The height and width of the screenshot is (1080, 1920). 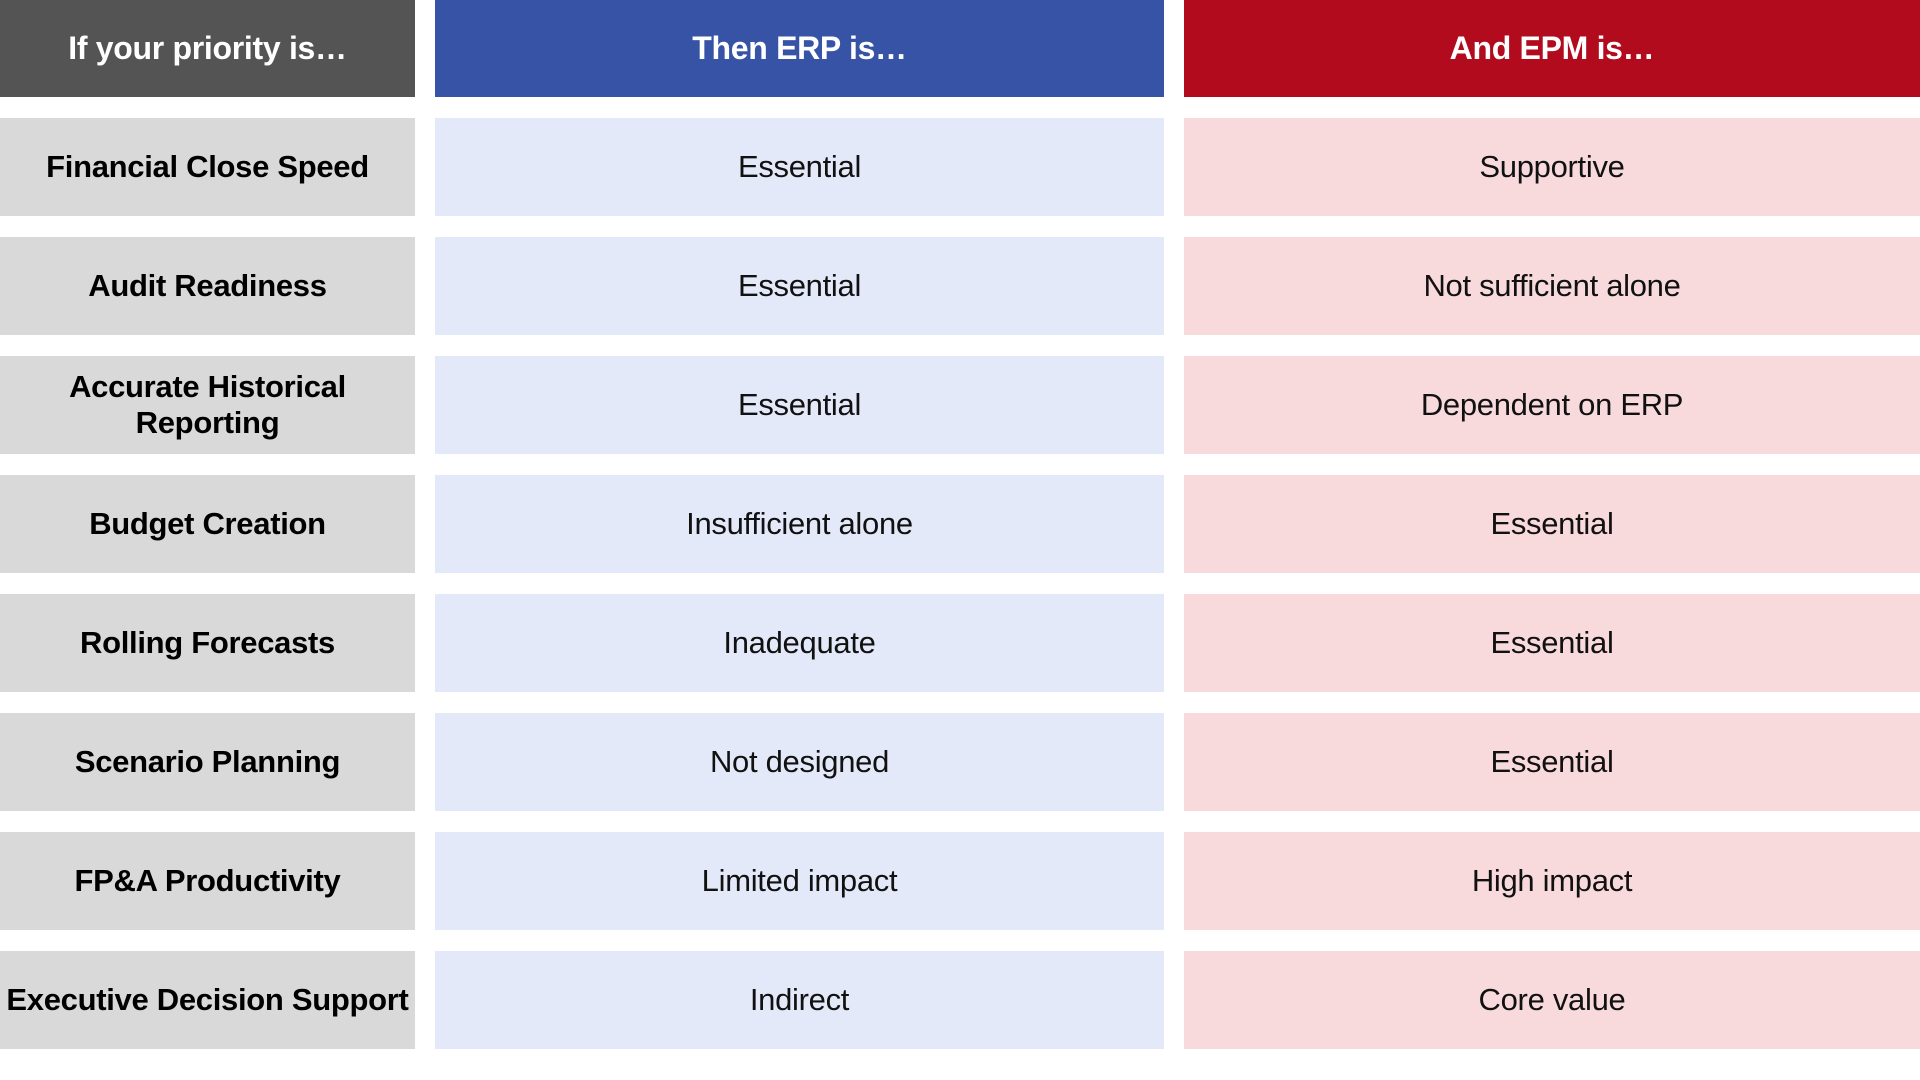 I want to click on erp-value-cell: Inadequate, so click(x=799, y=643).